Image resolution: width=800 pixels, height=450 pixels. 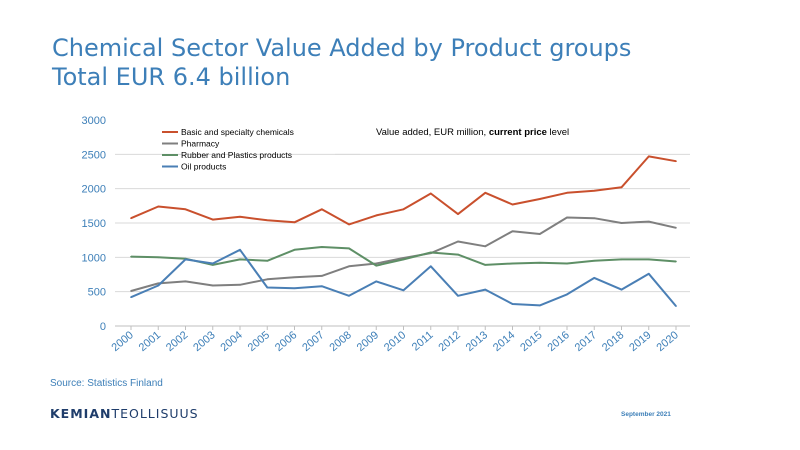 I want to click on y-tick-label: 3000, so click(x=94, y=121).